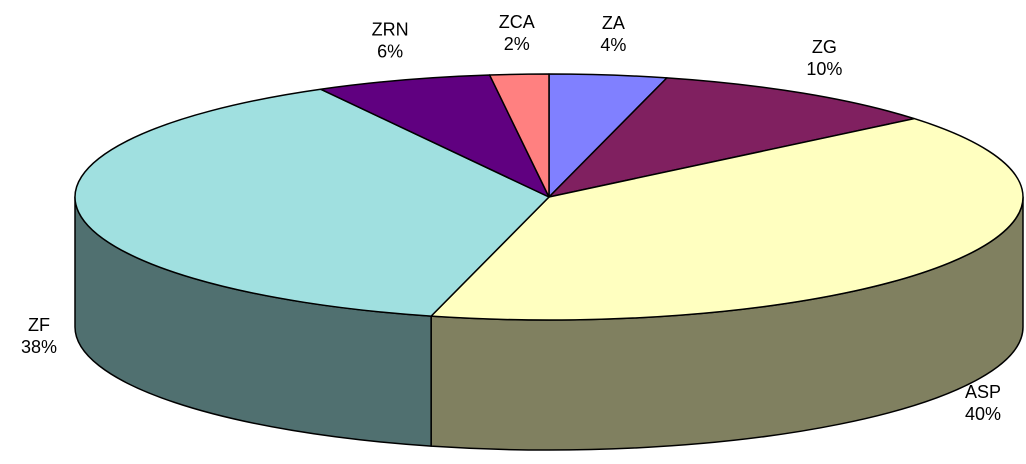 The height and width of the screenshot is (464, 1026). What do you see at coordinates (39, 325) in the screenshot?
I see `slice-label-name: ZF` at bounding box center [39, 325].